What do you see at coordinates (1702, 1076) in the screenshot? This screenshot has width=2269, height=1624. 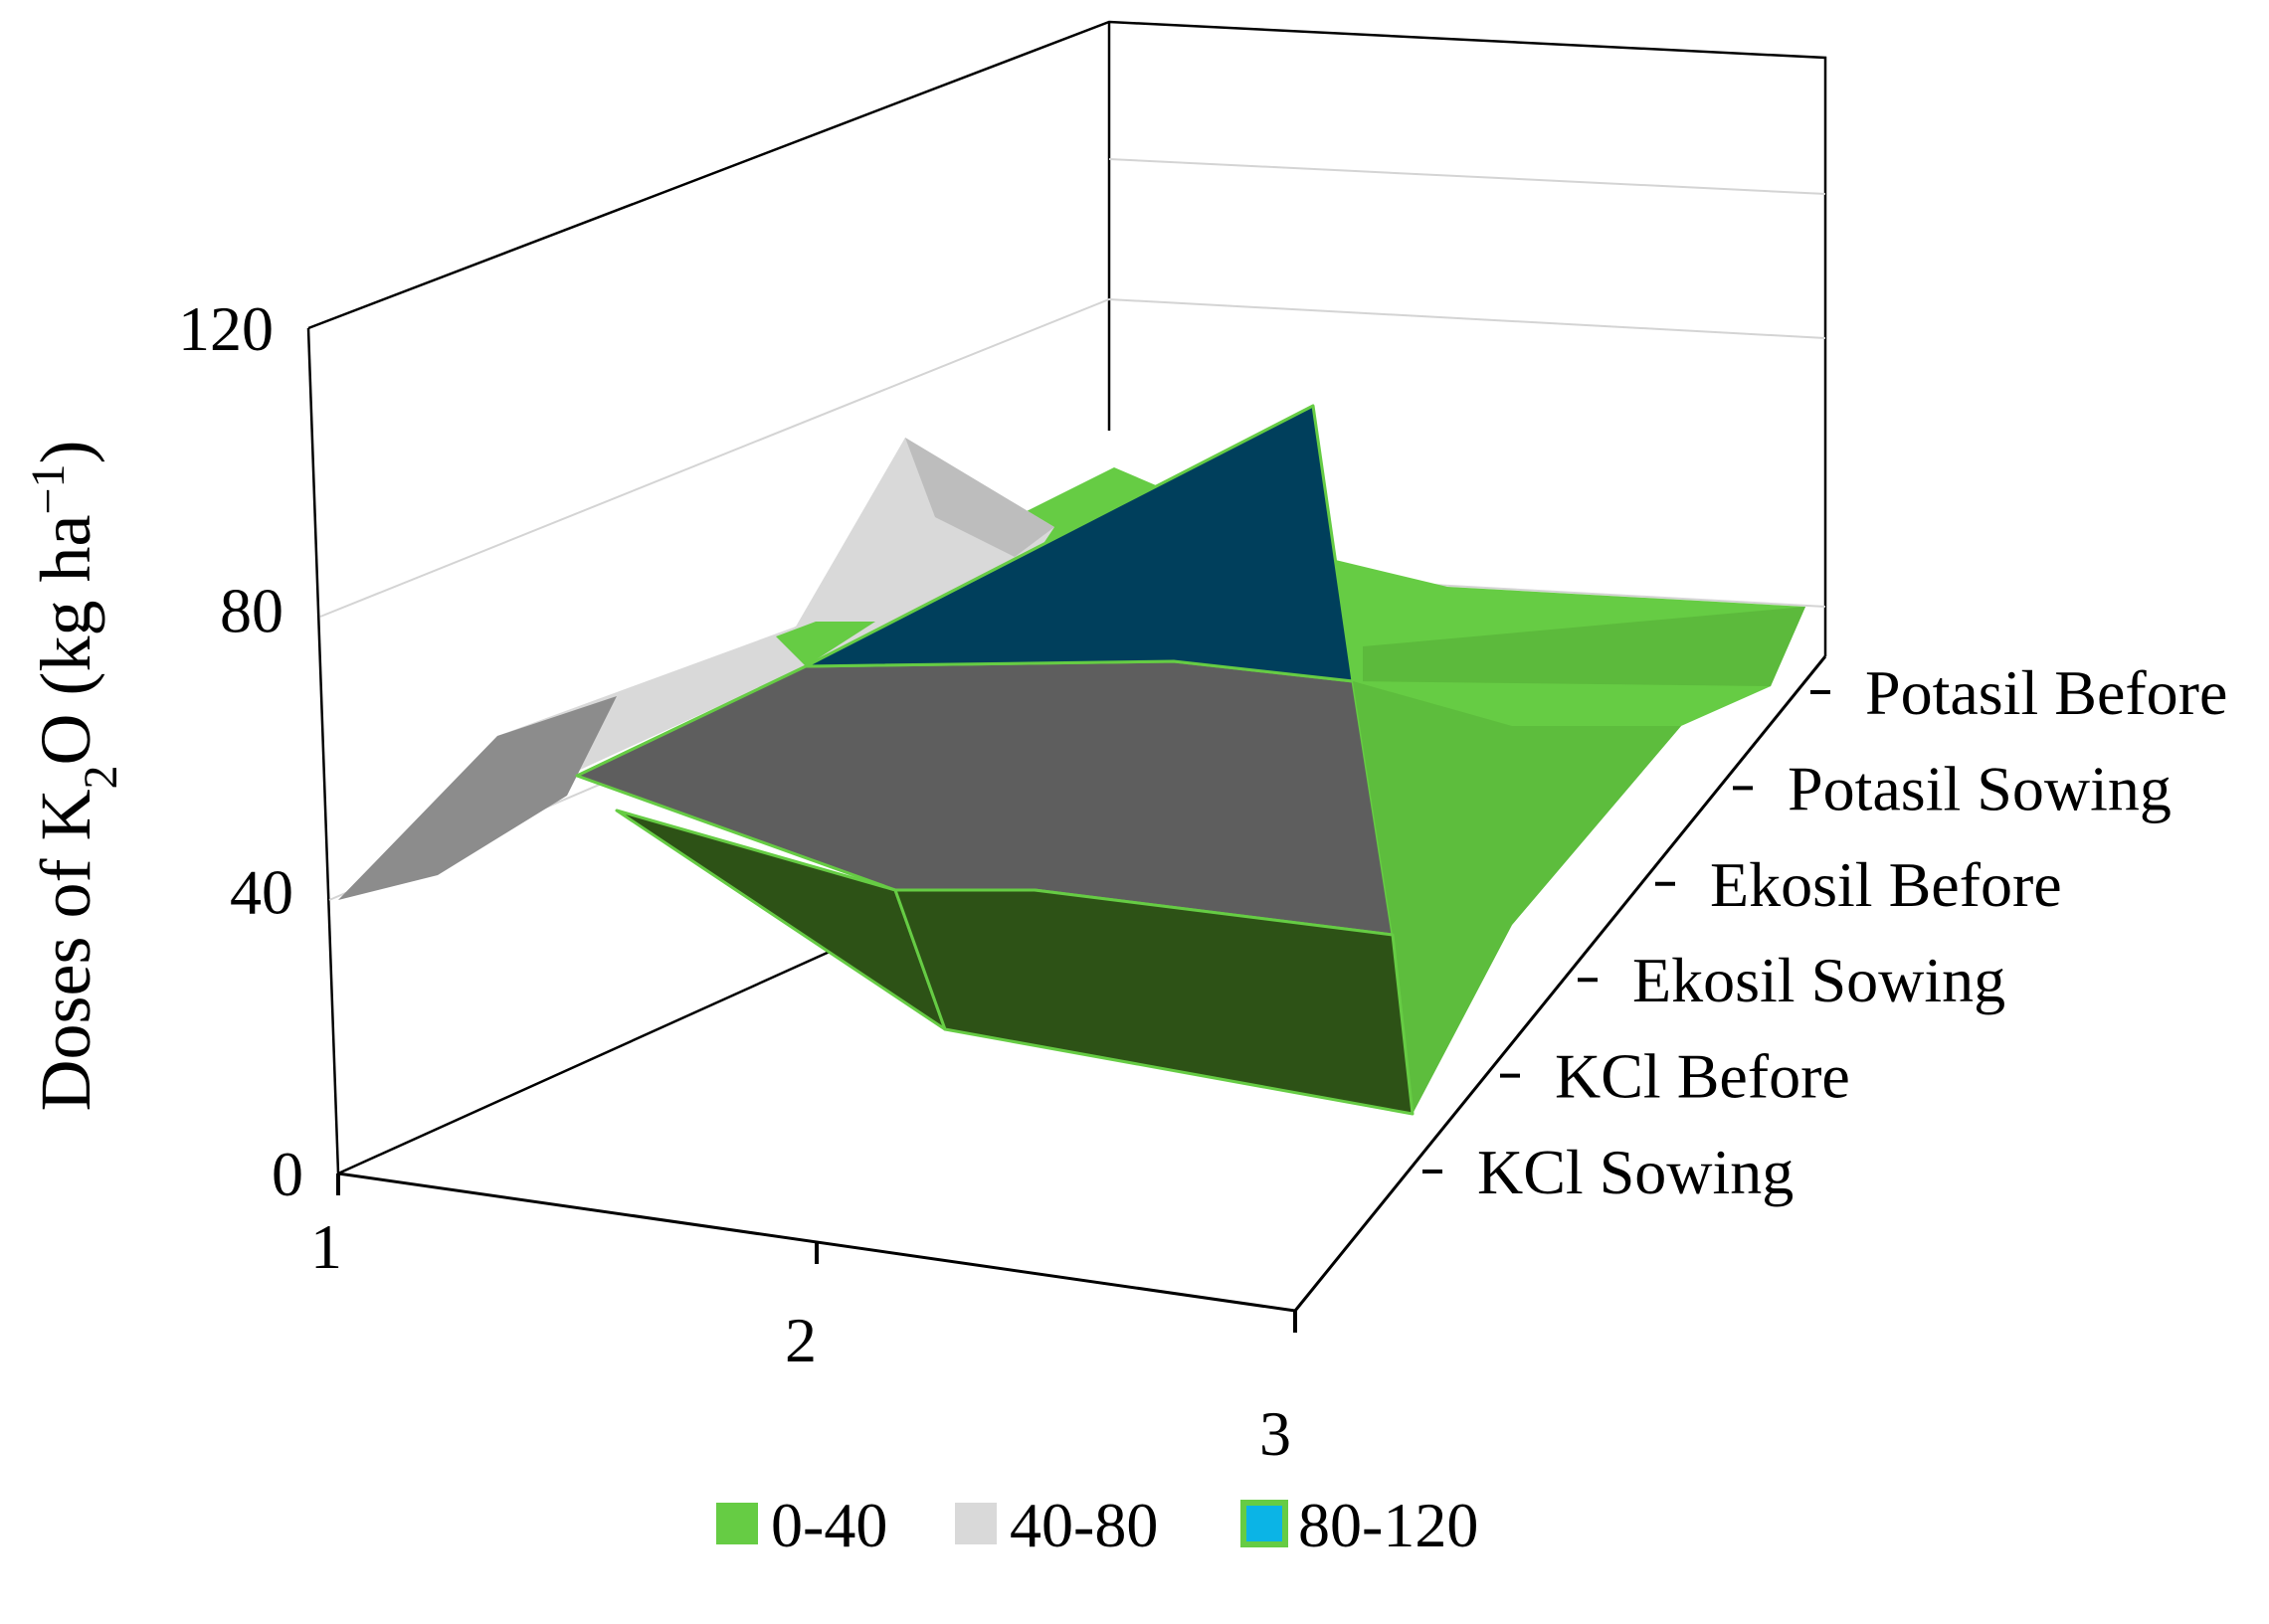 I see `category-label-kcl-before: KCl Before` at bounding box center [1702, 1076].